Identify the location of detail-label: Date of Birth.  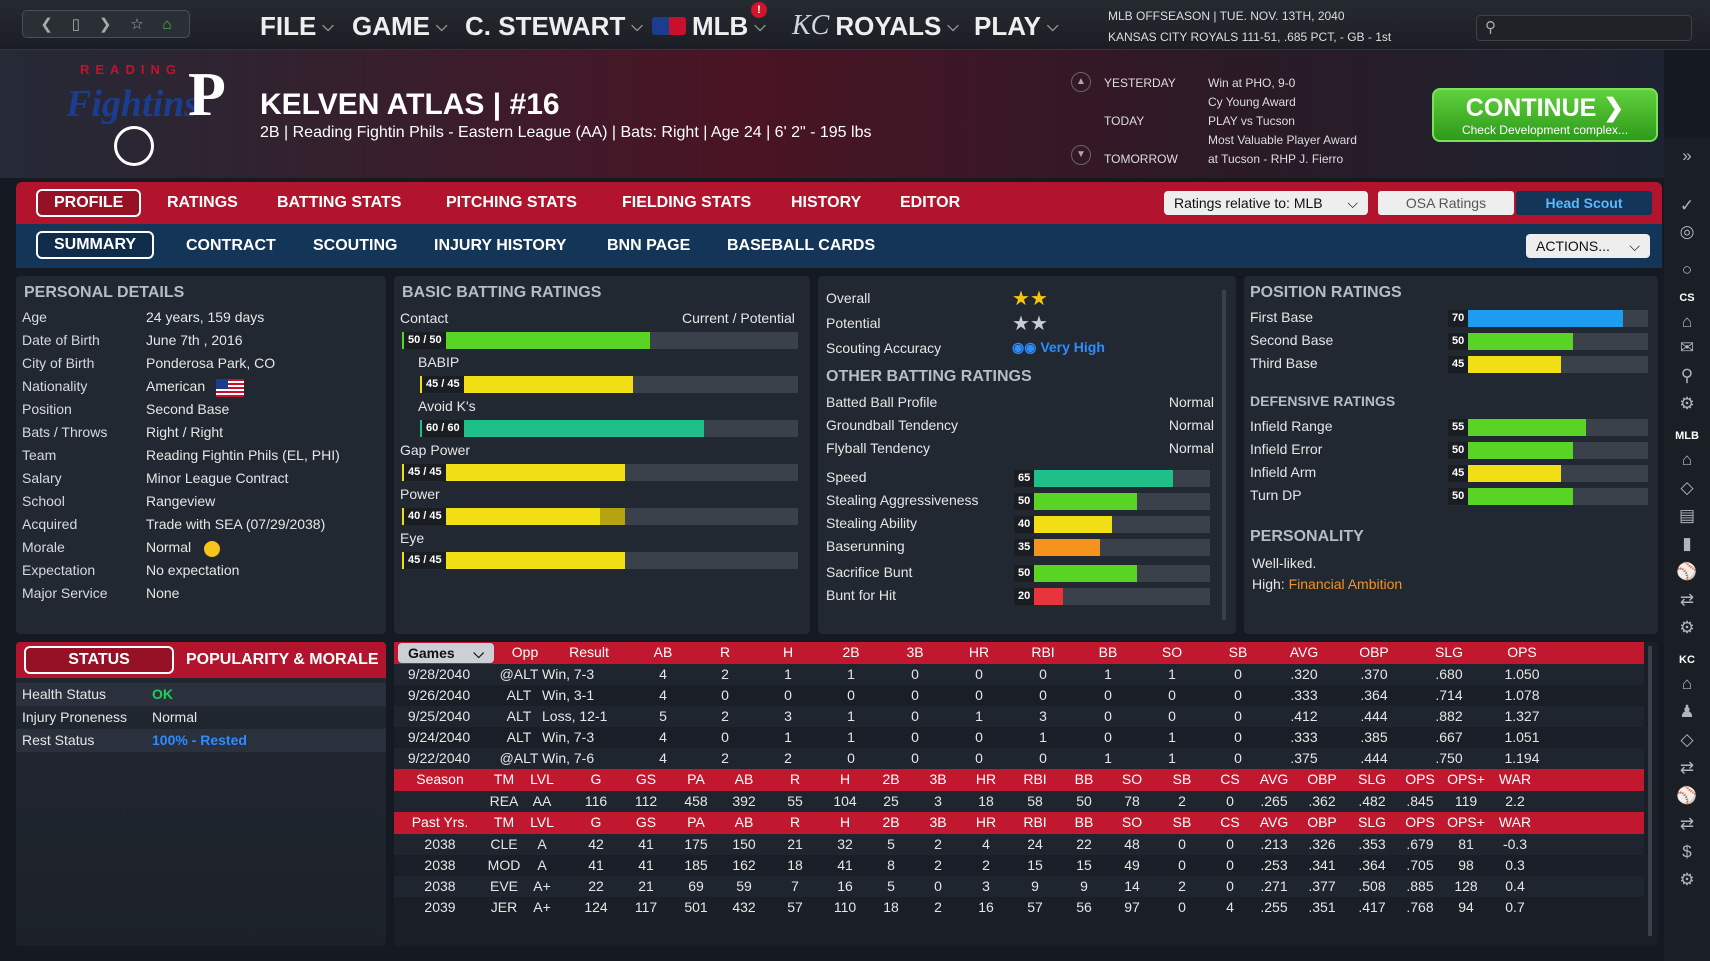
(61, 340).